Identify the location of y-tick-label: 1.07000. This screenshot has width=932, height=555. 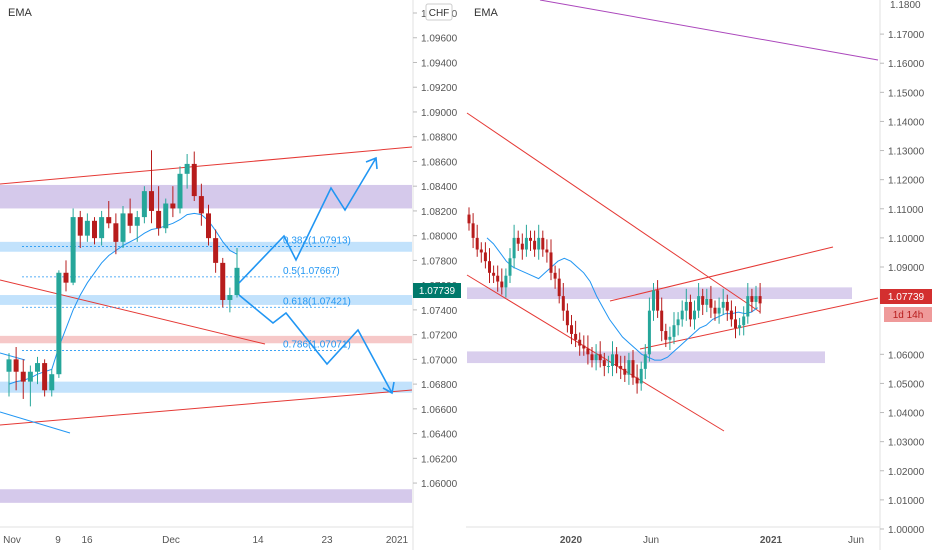
(439, 360).